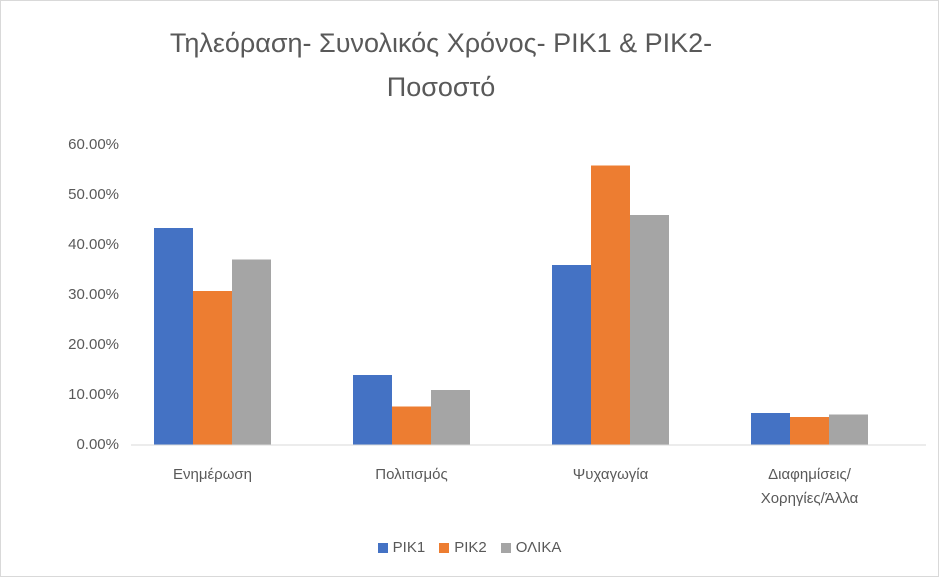 This screenshot has height=577, width=939. I want to click on legend-item: ΡΙΚ2, so click(463, 547).